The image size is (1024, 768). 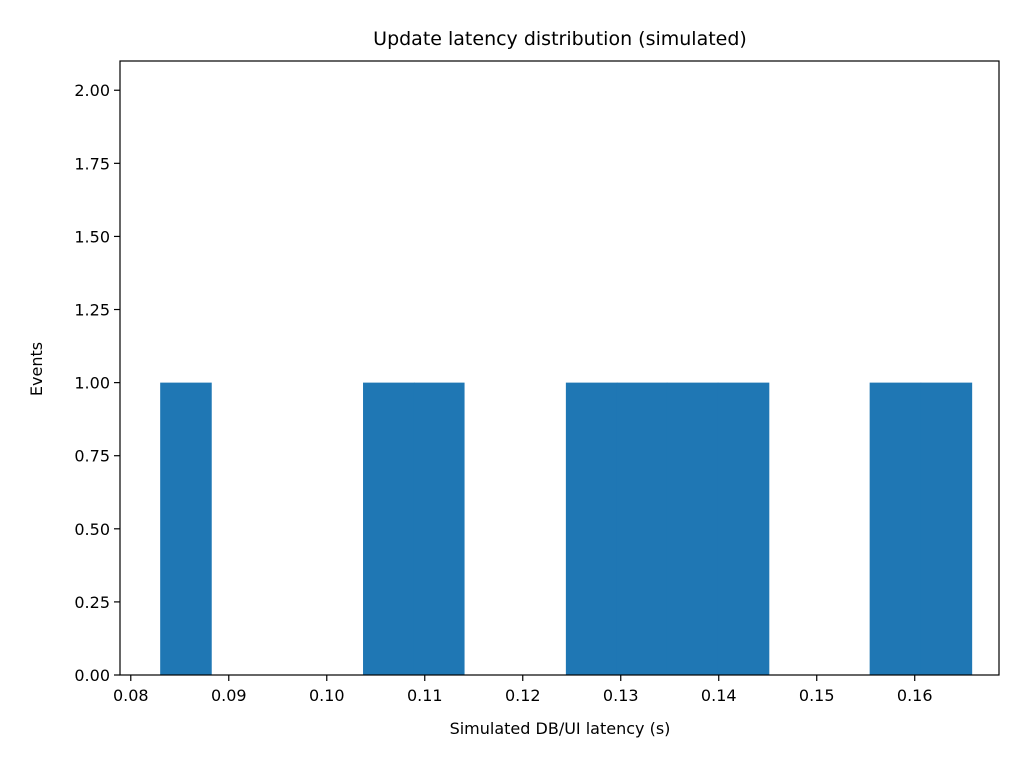 What do you see at coordinates (425, 695) in the screenshot?
I see `x-tick-label: 0.11` at bounding box center [425, 695].